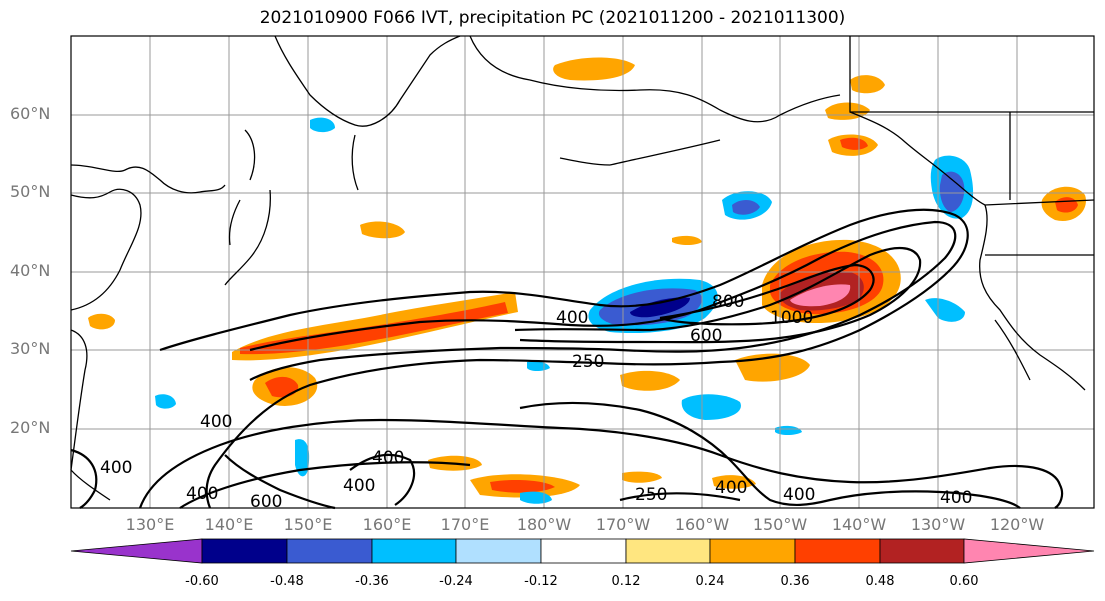 This screenshot has width=1105, height=601. What do you see at coordinates (1017, 524) in the screenshot?
I see `lon-label: 120°W` at bounding box center [1017, 524].